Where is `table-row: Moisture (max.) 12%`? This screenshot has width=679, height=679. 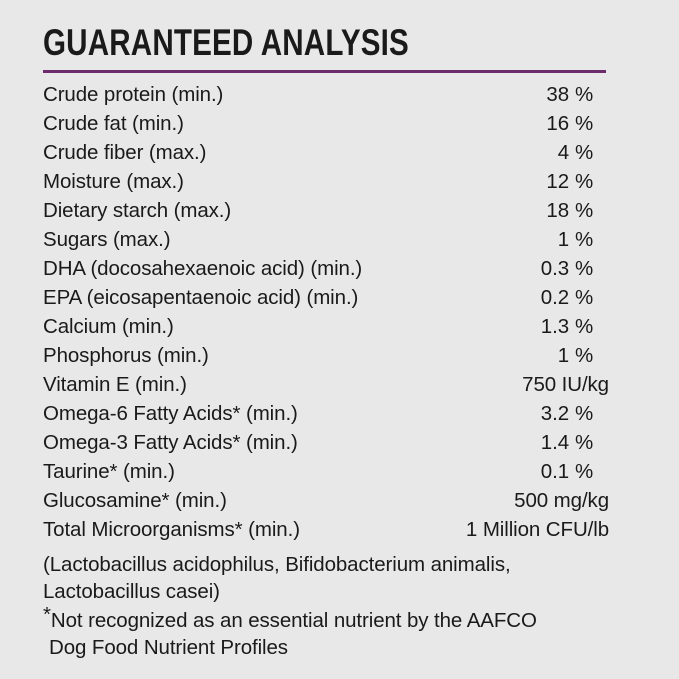 table-row: Moisture (max.) 12% is located at coordinates (326, 181).